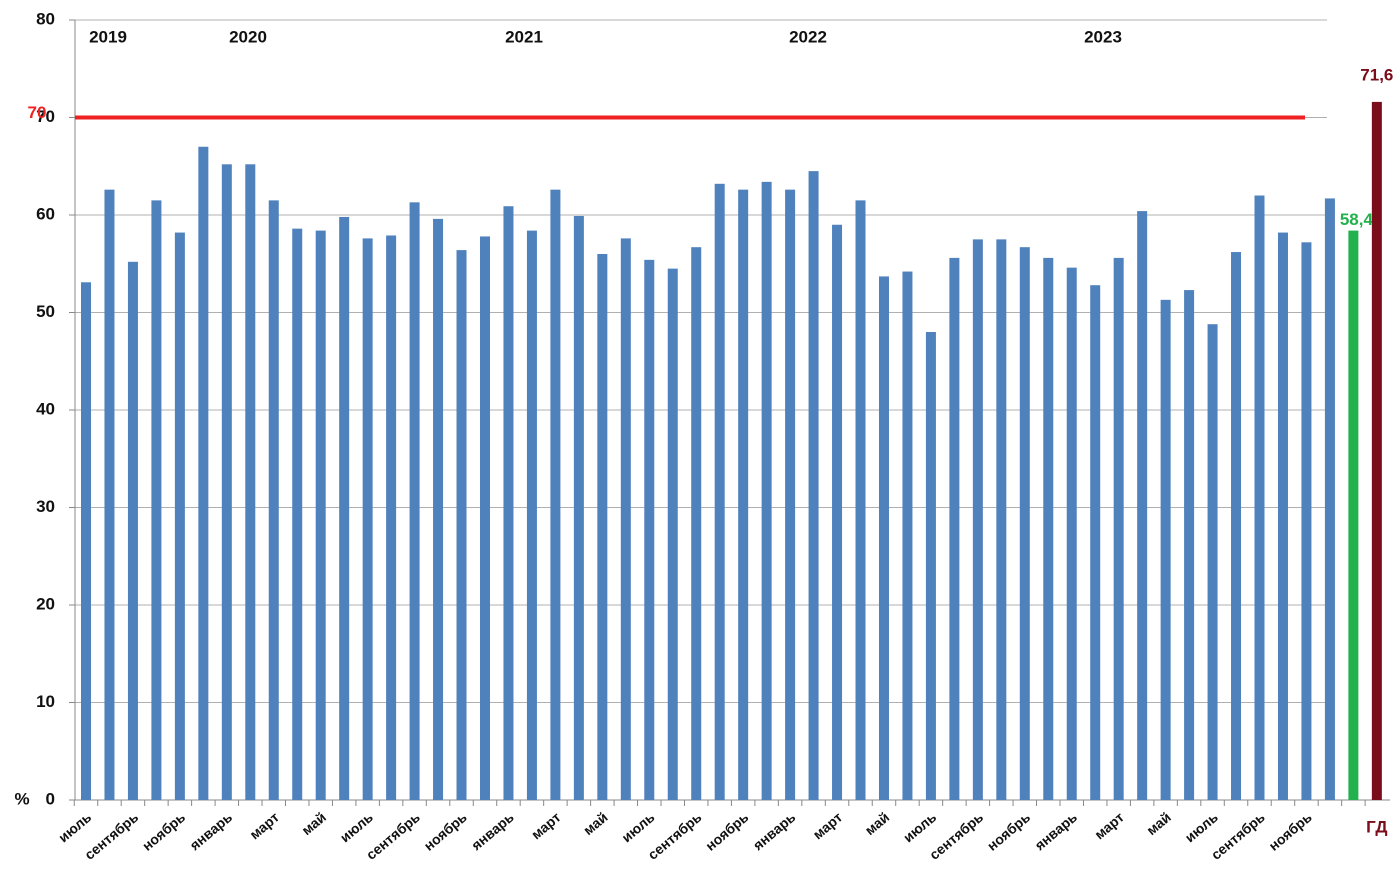 The height and width of the screenshot is (891, 1399). I want to click on value-label: 58,4, so click(1357, 219).